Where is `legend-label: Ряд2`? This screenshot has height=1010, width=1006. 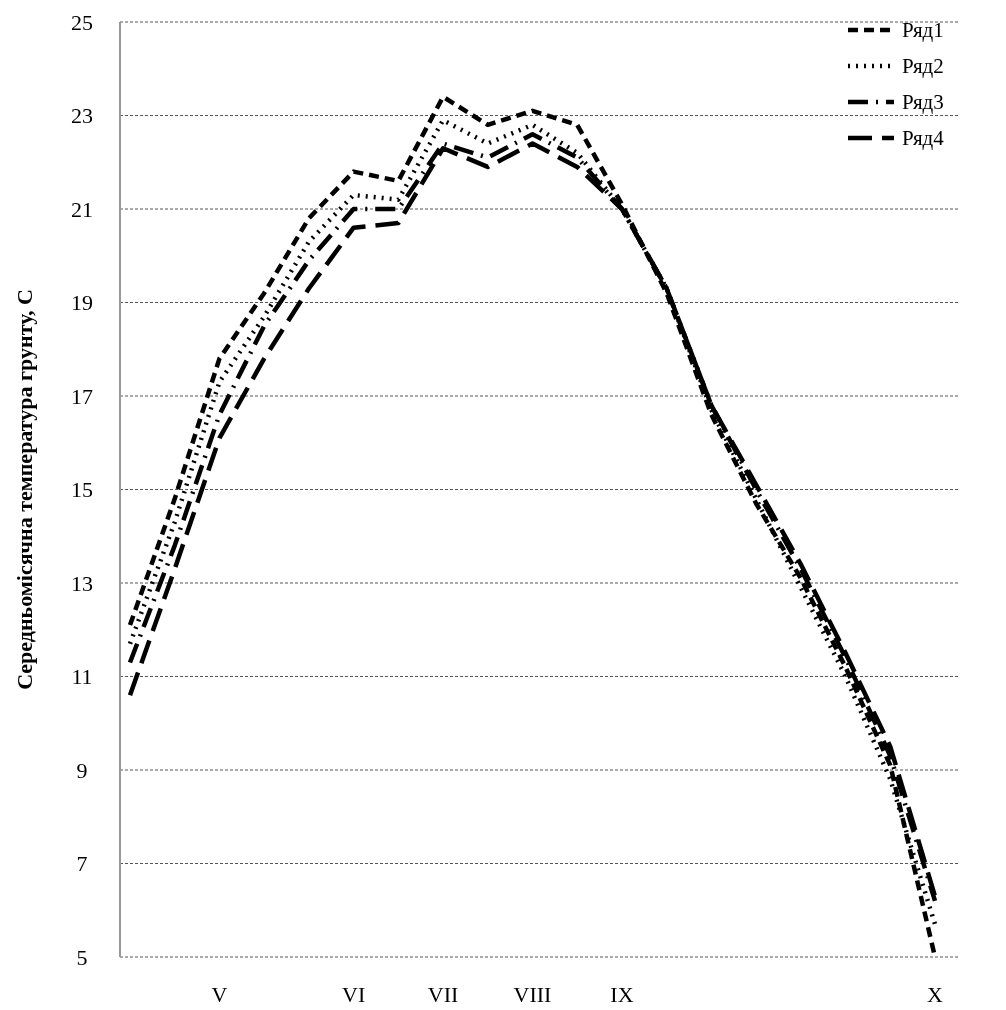
legend-label: Ряд2 is located at coordinates (923, 66).